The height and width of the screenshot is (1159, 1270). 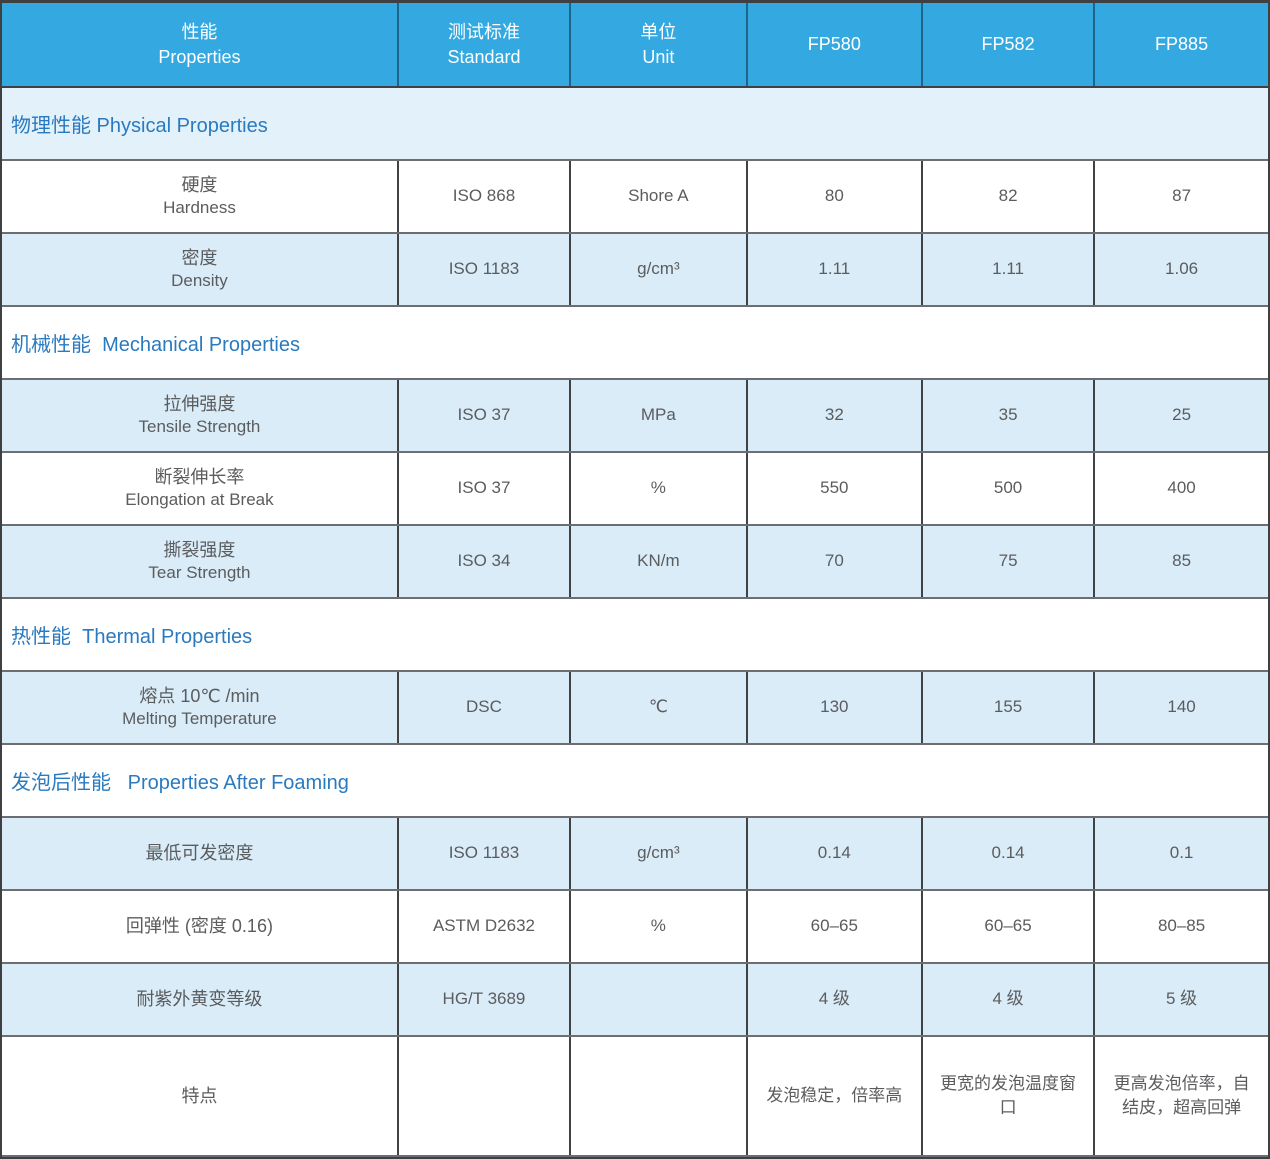 I want to click on table-row-min-foam-density: 最低可发密度 ISO 1183 g/cm³ 0.14 0.14 0.1, so click(x=635, y=854).